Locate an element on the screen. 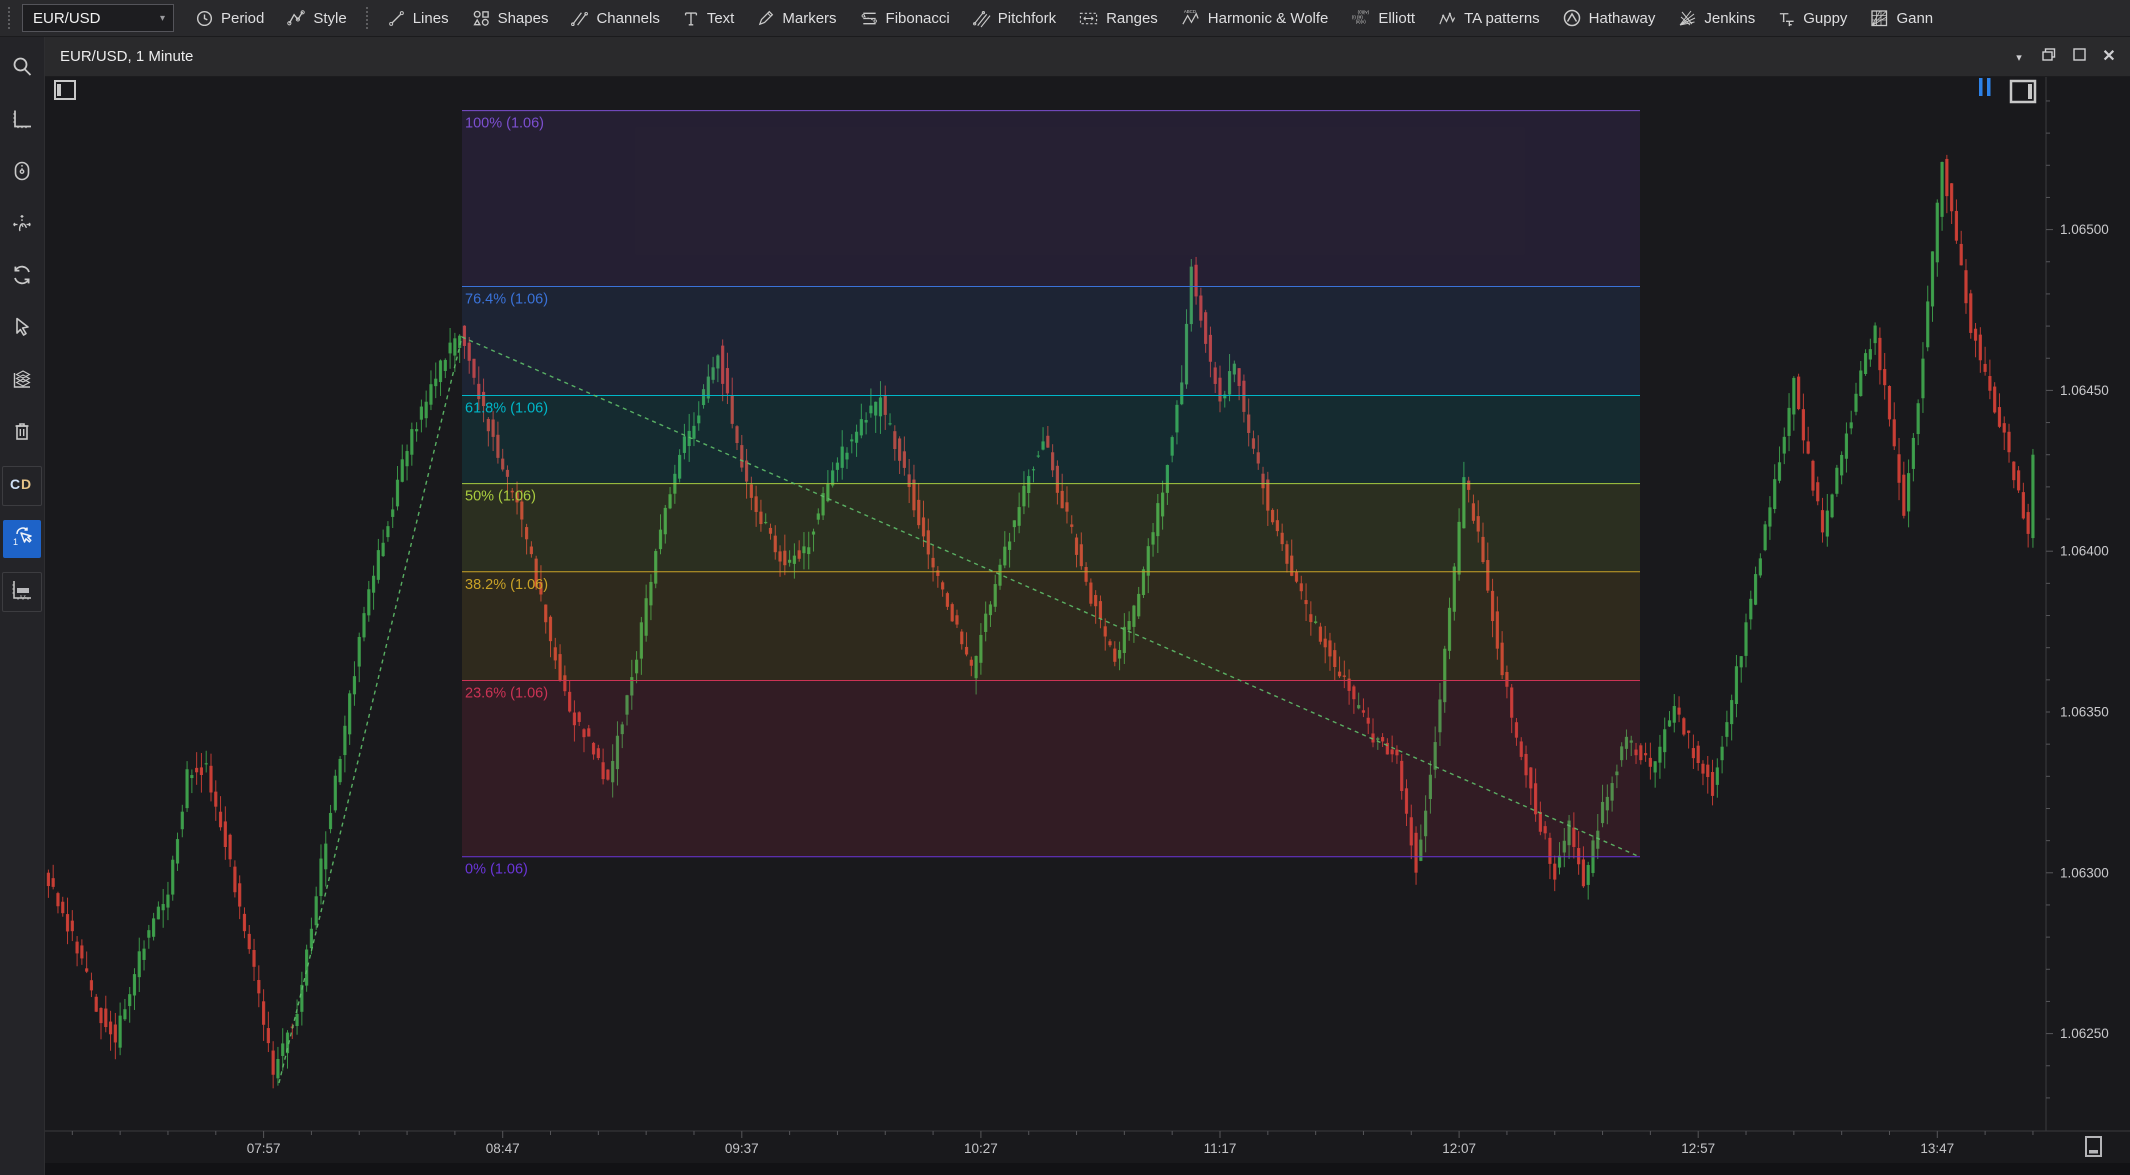 The height and width of the screenshot is (1175, 2130). chart-window-title: EUR/USD, 1 Minute is located at coordinates (127, 56).